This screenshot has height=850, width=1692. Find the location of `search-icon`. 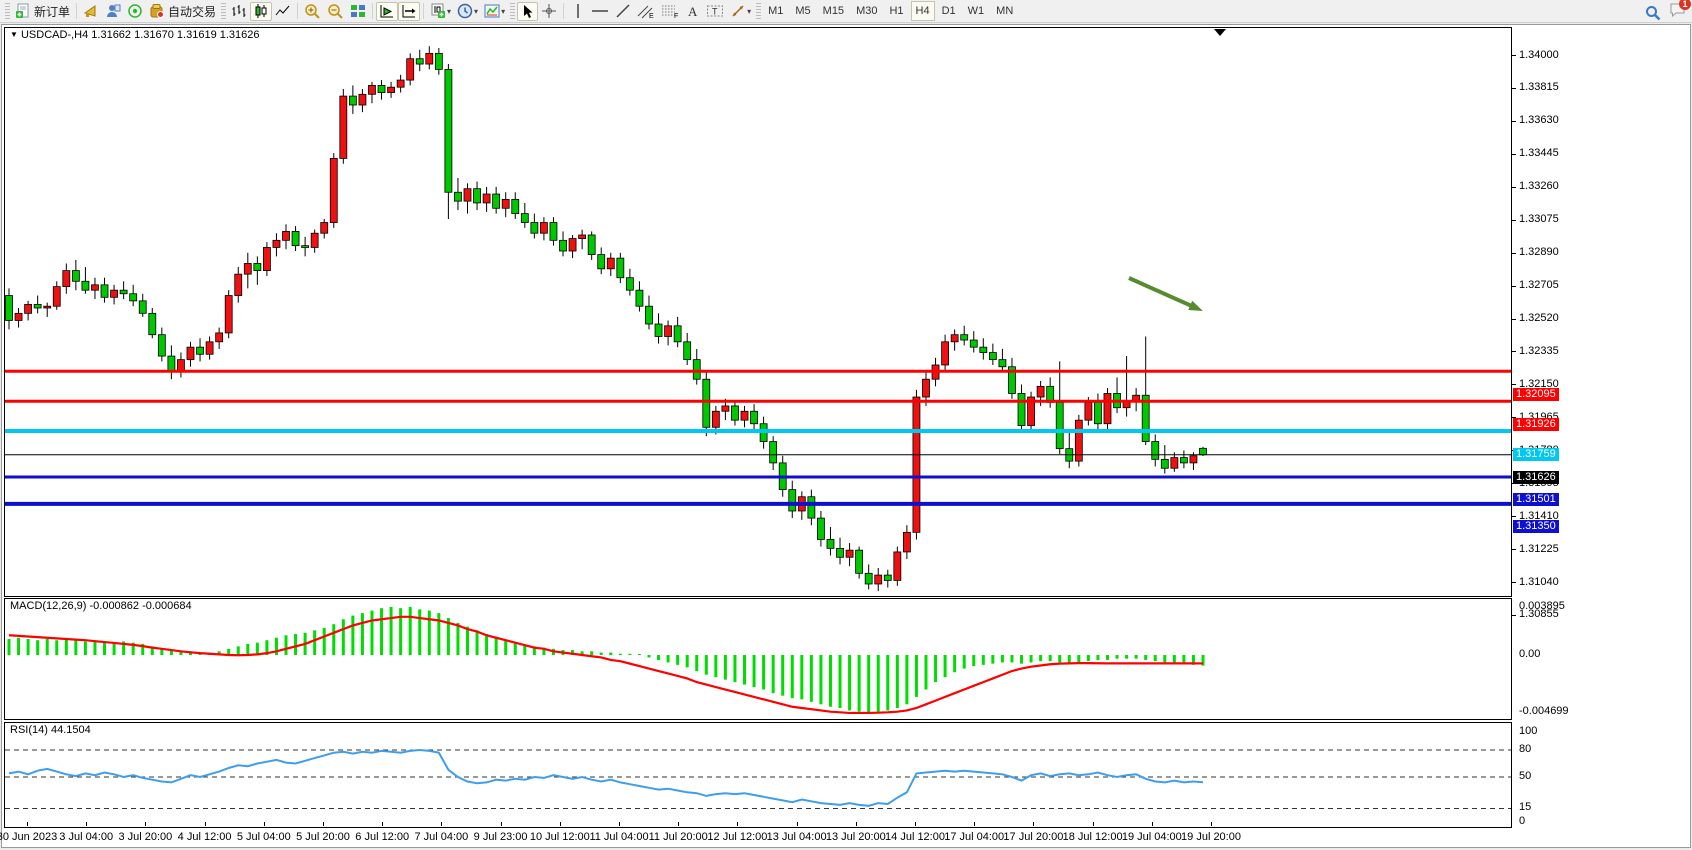

search-icon is located at coordinates (1653, 13).